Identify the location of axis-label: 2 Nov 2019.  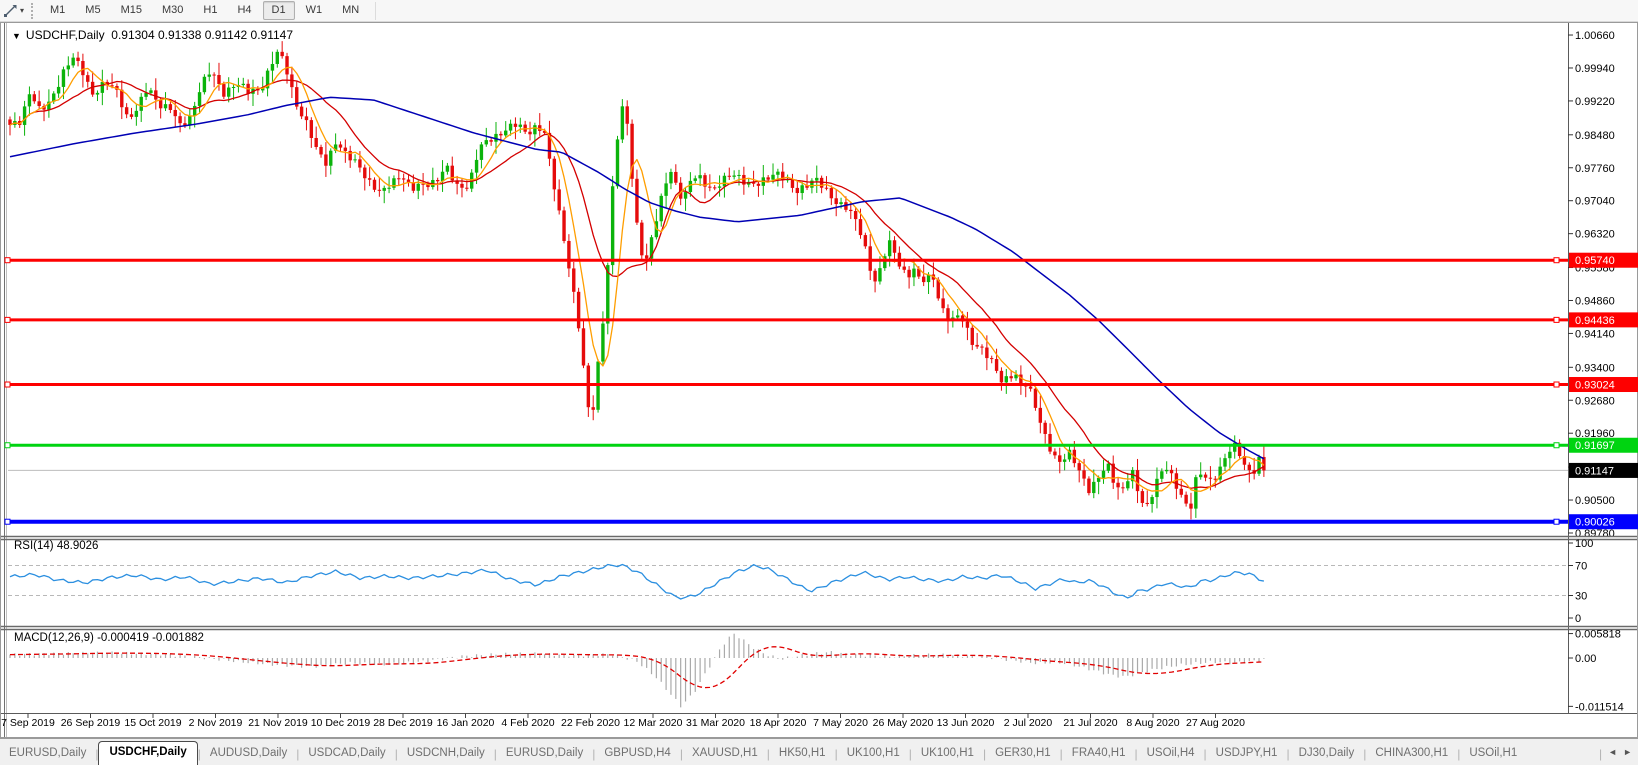
(216, 723).